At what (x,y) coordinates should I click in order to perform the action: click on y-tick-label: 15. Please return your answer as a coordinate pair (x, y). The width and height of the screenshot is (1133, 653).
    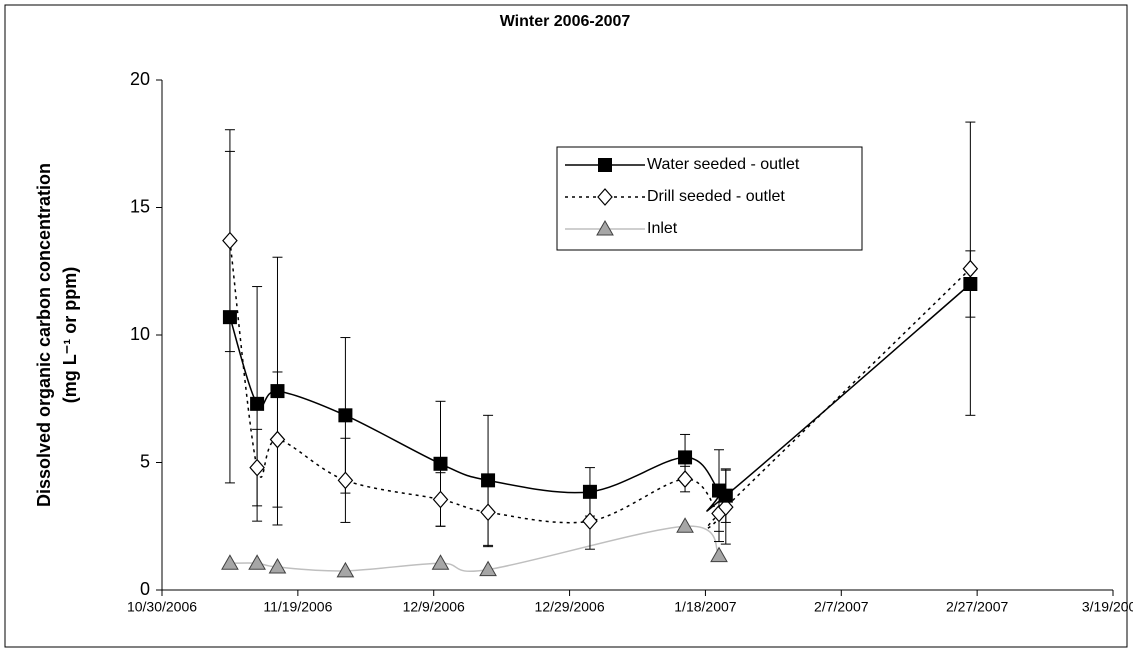
    Looking at the image, I should click on (140, 206).